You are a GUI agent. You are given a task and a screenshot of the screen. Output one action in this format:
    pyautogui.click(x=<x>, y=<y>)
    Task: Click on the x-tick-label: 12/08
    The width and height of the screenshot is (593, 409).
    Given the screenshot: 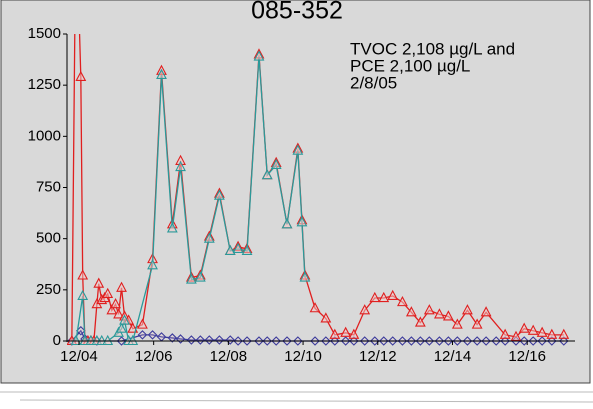 What is the action you would take?
    pyautogui.click(x=229, y=356)
    